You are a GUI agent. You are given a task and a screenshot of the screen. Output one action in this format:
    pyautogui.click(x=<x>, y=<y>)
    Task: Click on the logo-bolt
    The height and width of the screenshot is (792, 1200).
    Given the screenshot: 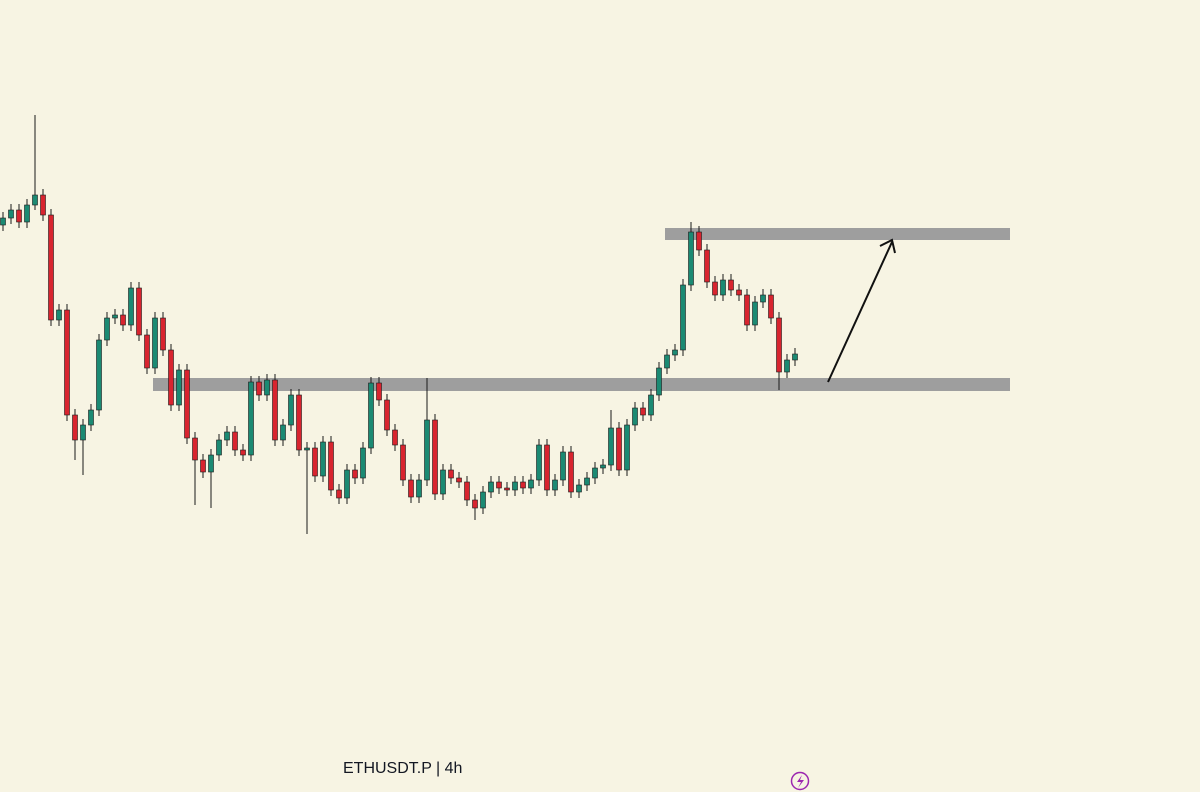 What is the action you would take?
    pyautogui.click(x=800, y=781)
    